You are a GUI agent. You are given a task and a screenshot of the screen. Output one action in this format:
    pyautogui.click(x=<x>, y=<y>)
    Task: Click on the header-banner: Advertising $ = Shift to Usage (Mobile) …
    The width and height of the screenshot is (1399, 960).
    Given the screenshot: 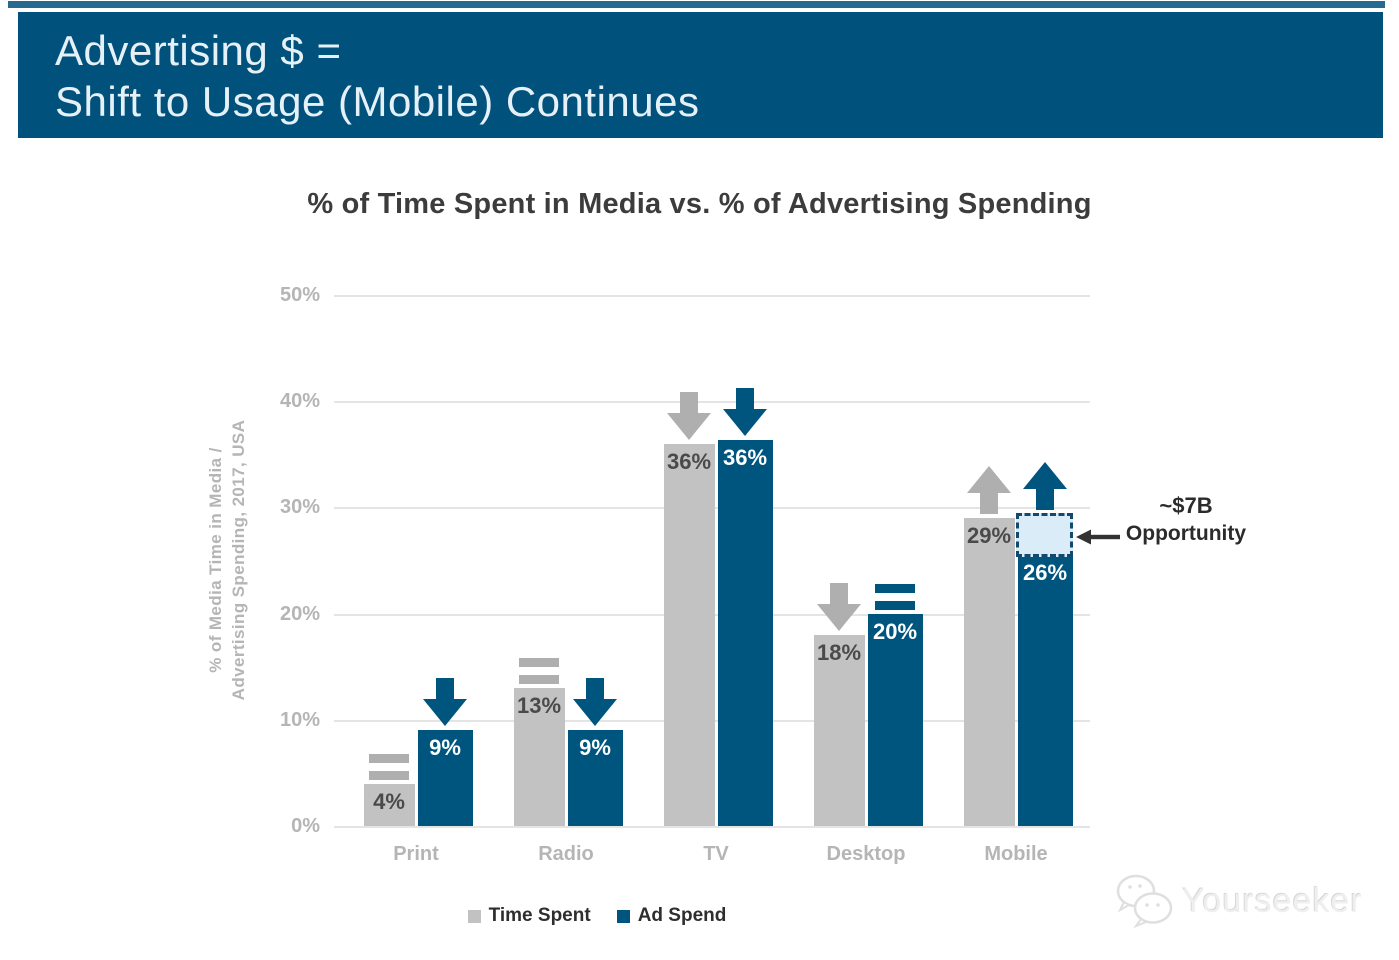 What is the action you would take?
    pyautogui.click(x=700, y=75)
    